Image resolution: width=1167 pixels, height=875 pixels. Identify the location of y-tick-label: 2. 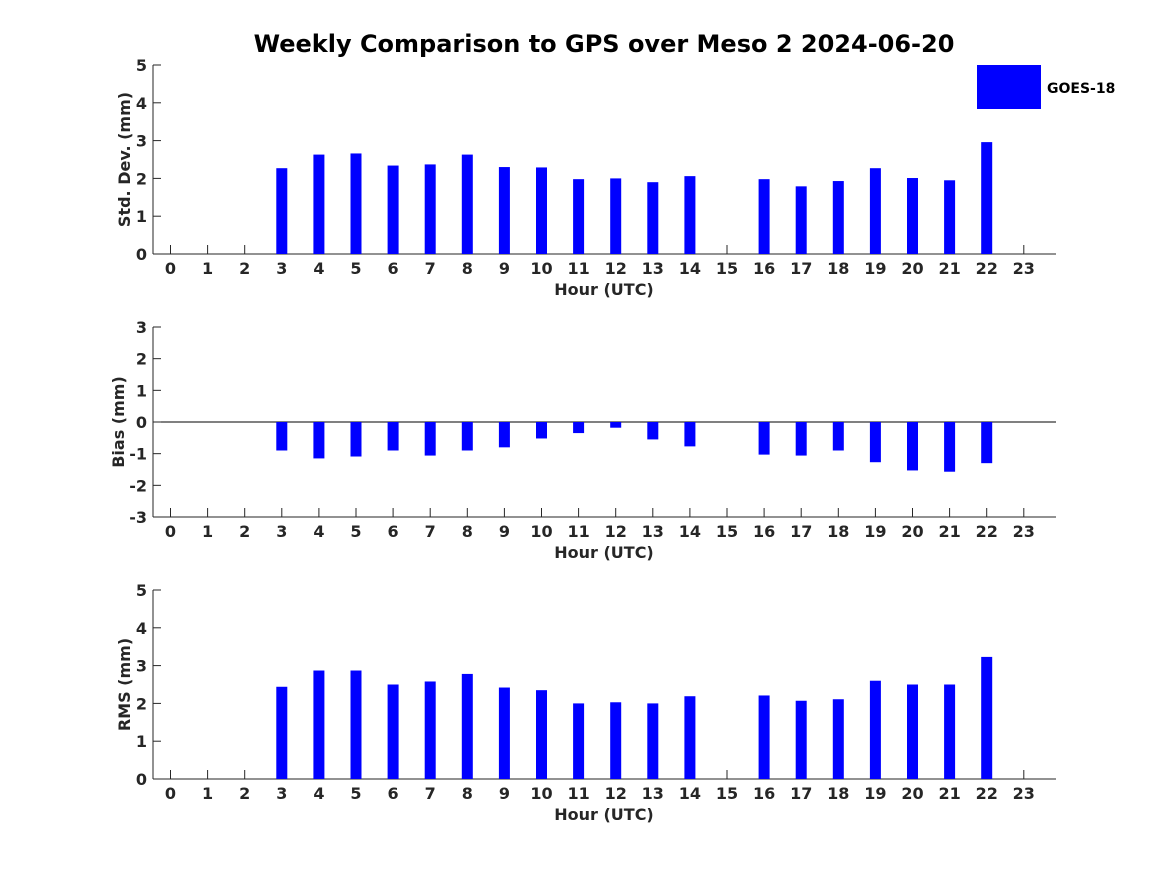
(141, 703).